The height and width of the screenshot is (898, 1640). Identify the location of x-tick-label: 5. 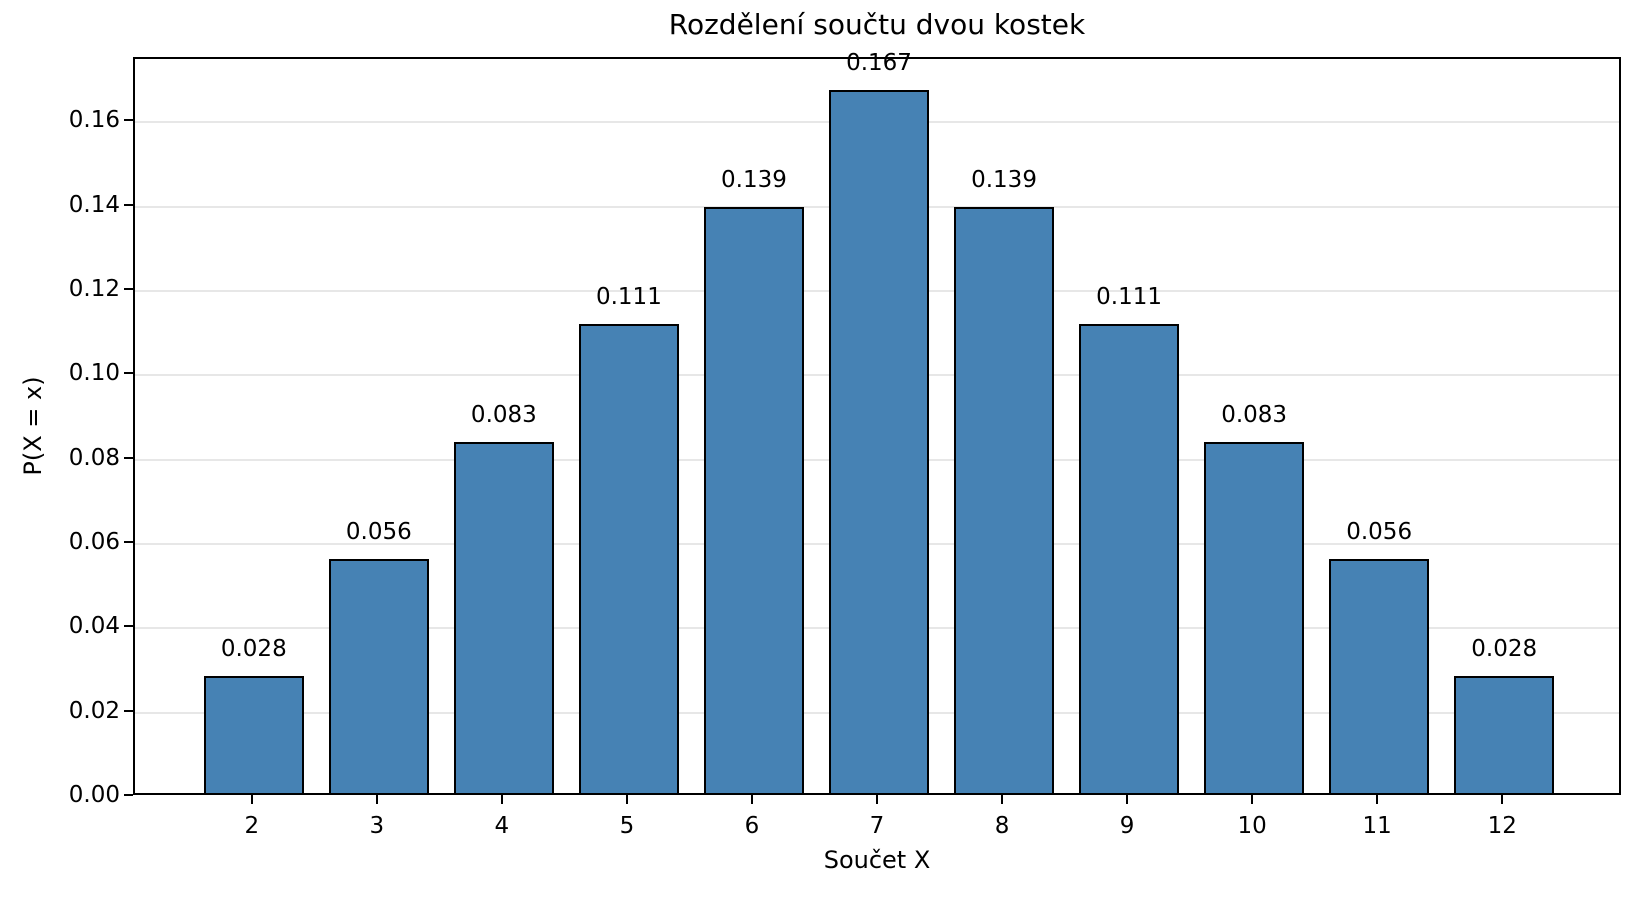
(627, 826).